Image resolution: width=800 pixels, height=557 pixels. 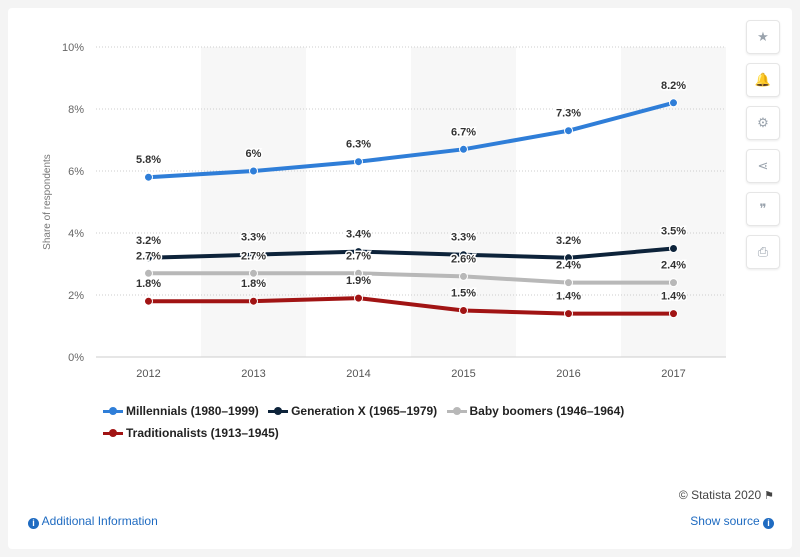 I want to click on y-tick-label: 10%, so click(x=73, y=48).